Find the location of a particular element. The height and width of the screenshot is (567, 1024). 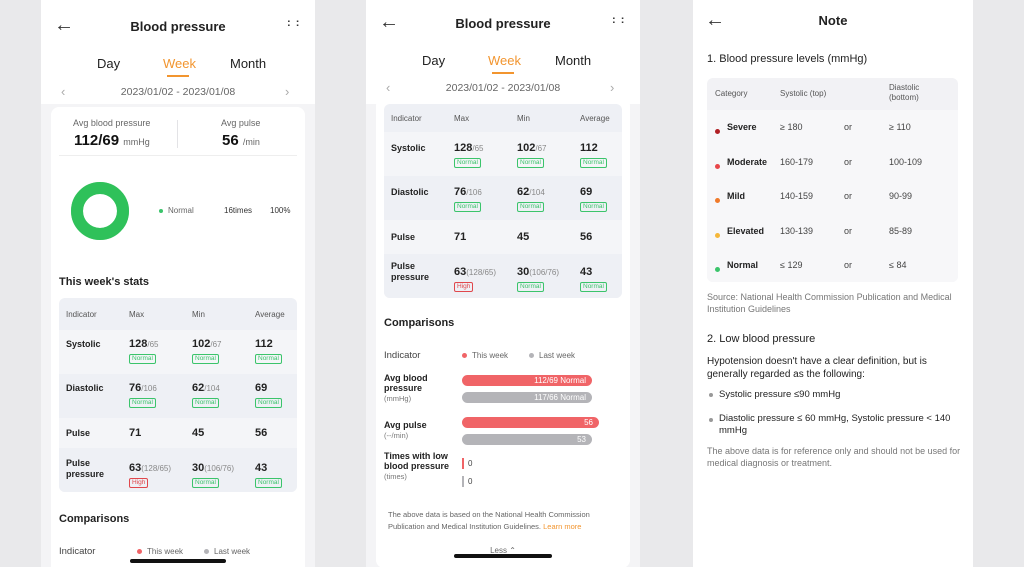

level-systolic: ≥ 180 is located at coordinates (791, 127).